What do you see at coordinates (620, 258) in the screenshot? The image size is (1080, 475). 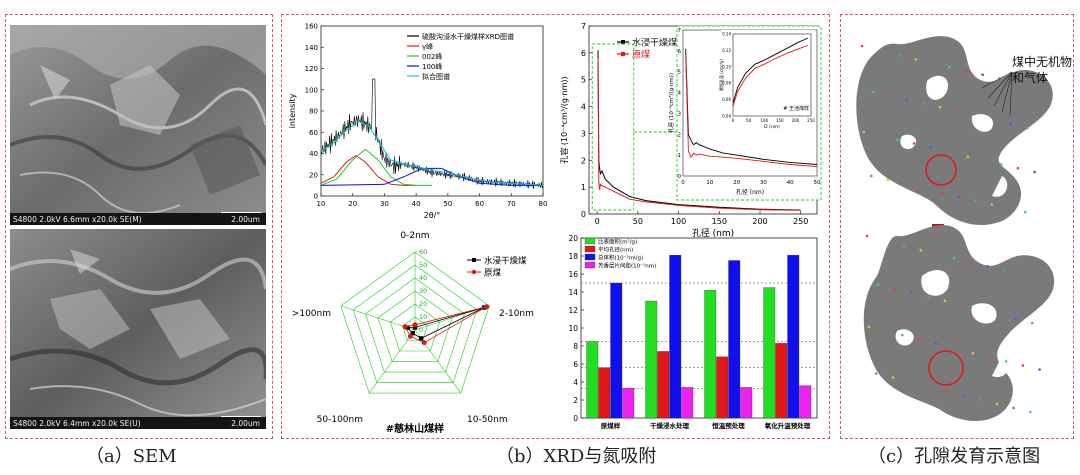 I see `legend-label: 总体积(10⁻³ml/g)` at bounding box center [620, 258].